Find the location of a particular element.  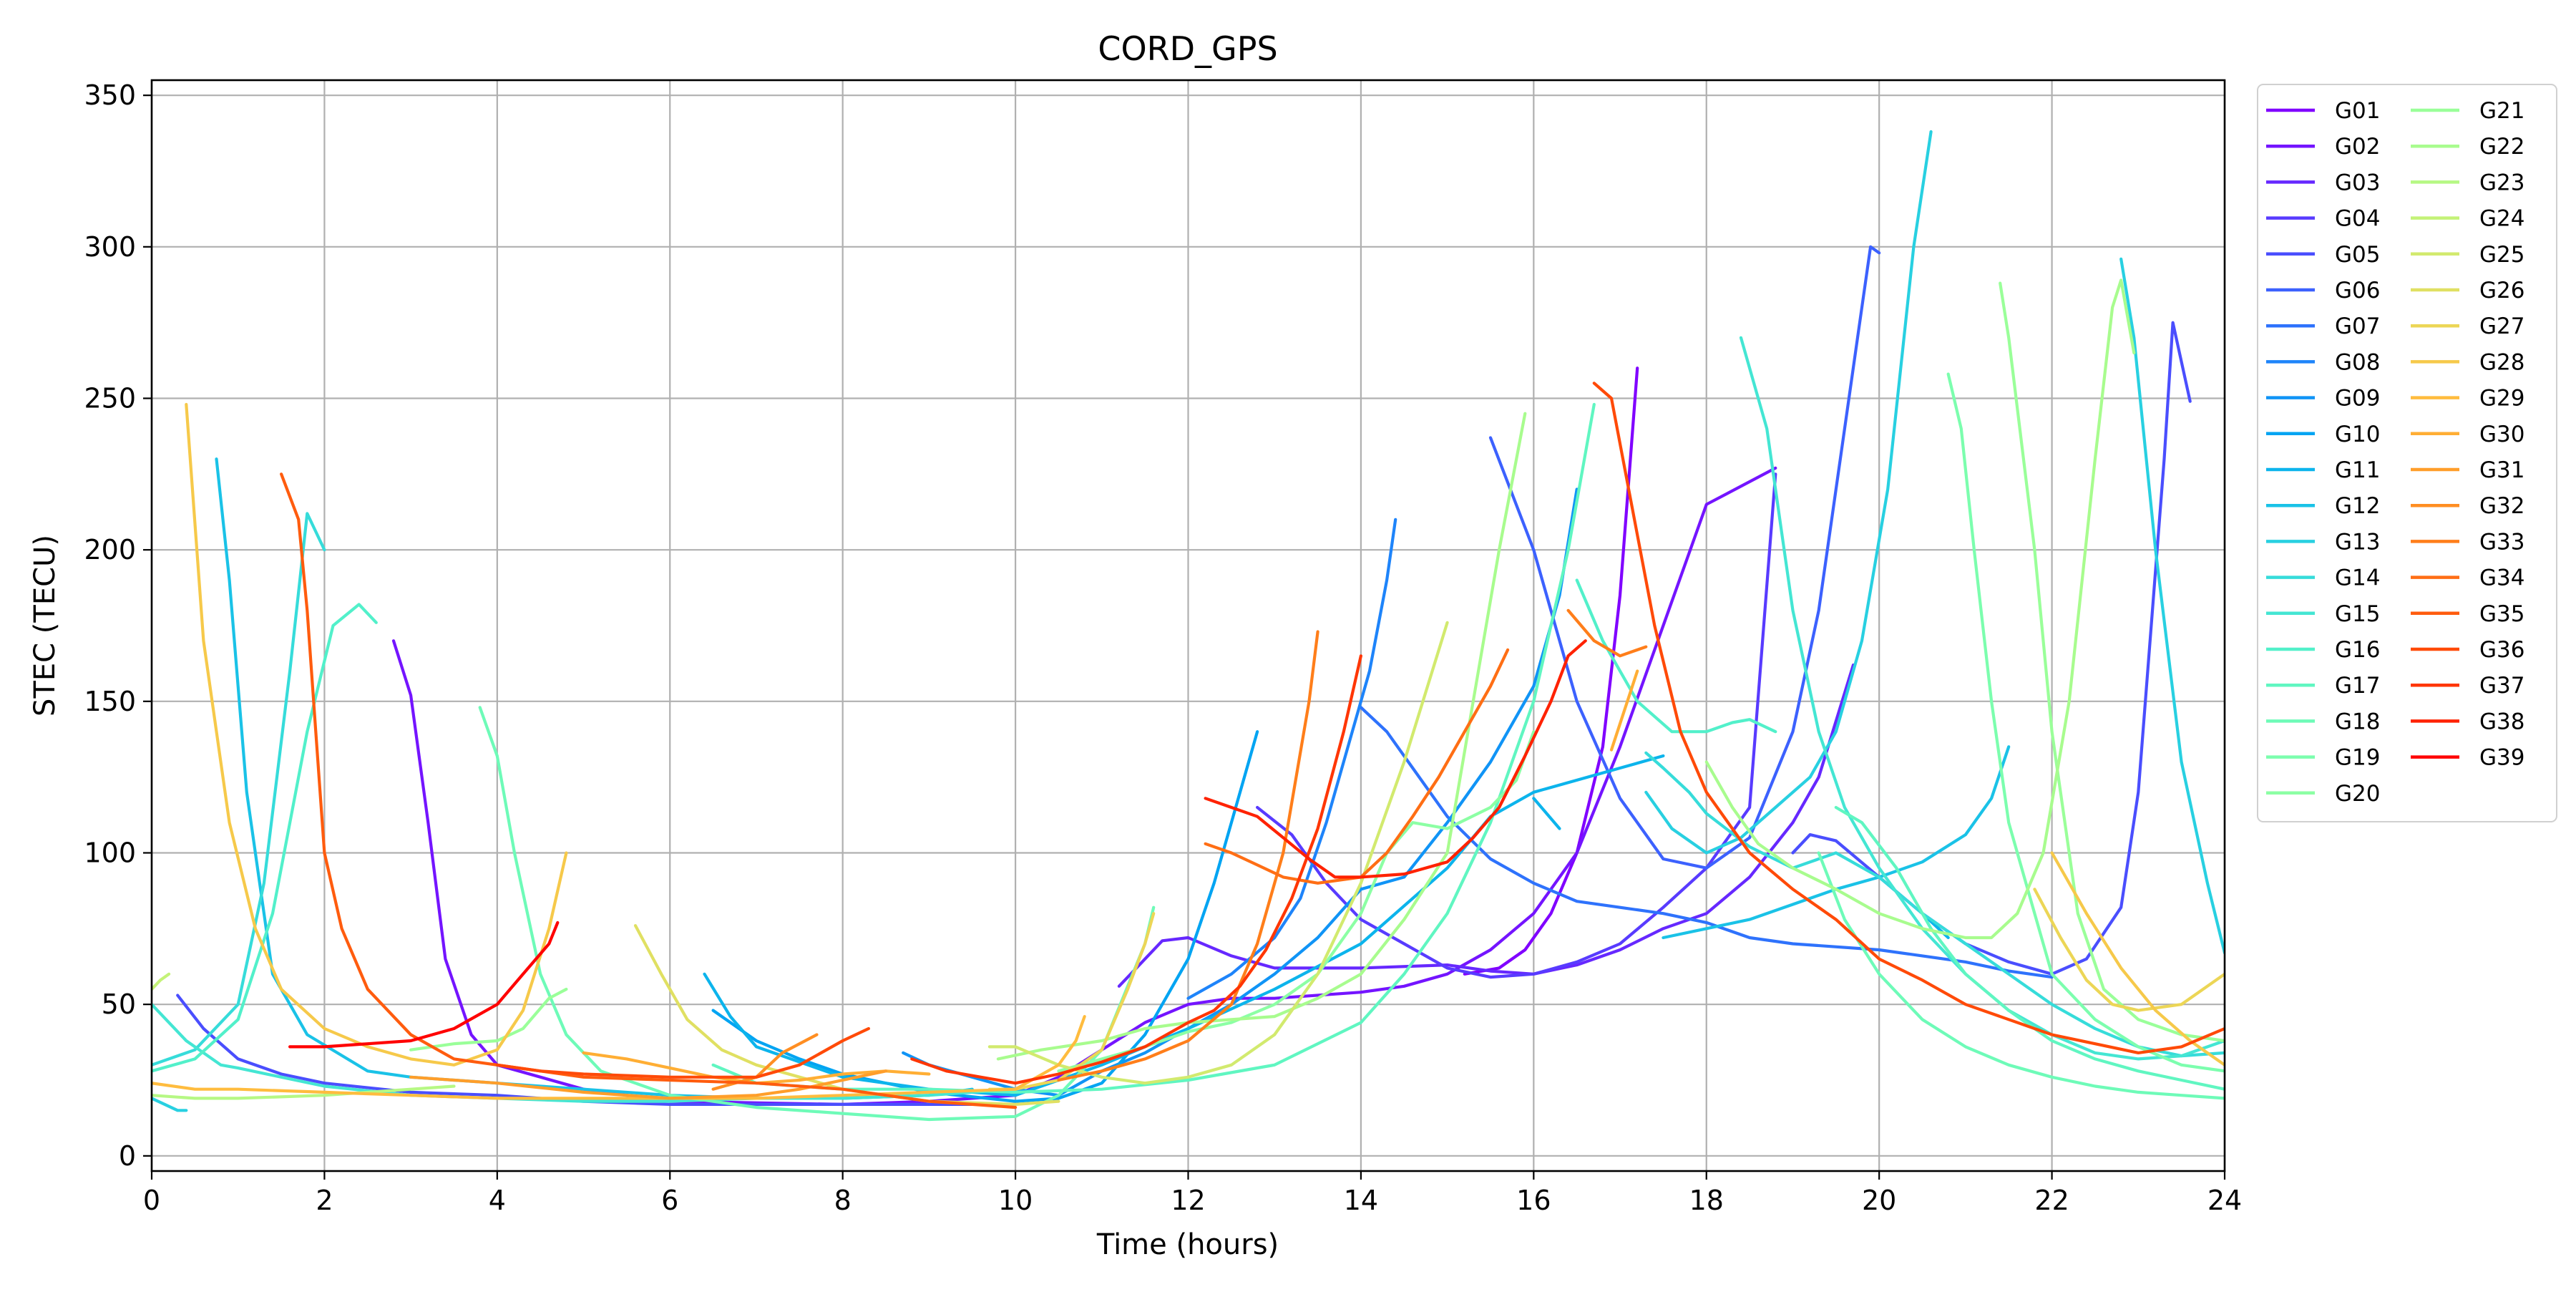

legend-label: G23 is located at coordinates (2501, 182).